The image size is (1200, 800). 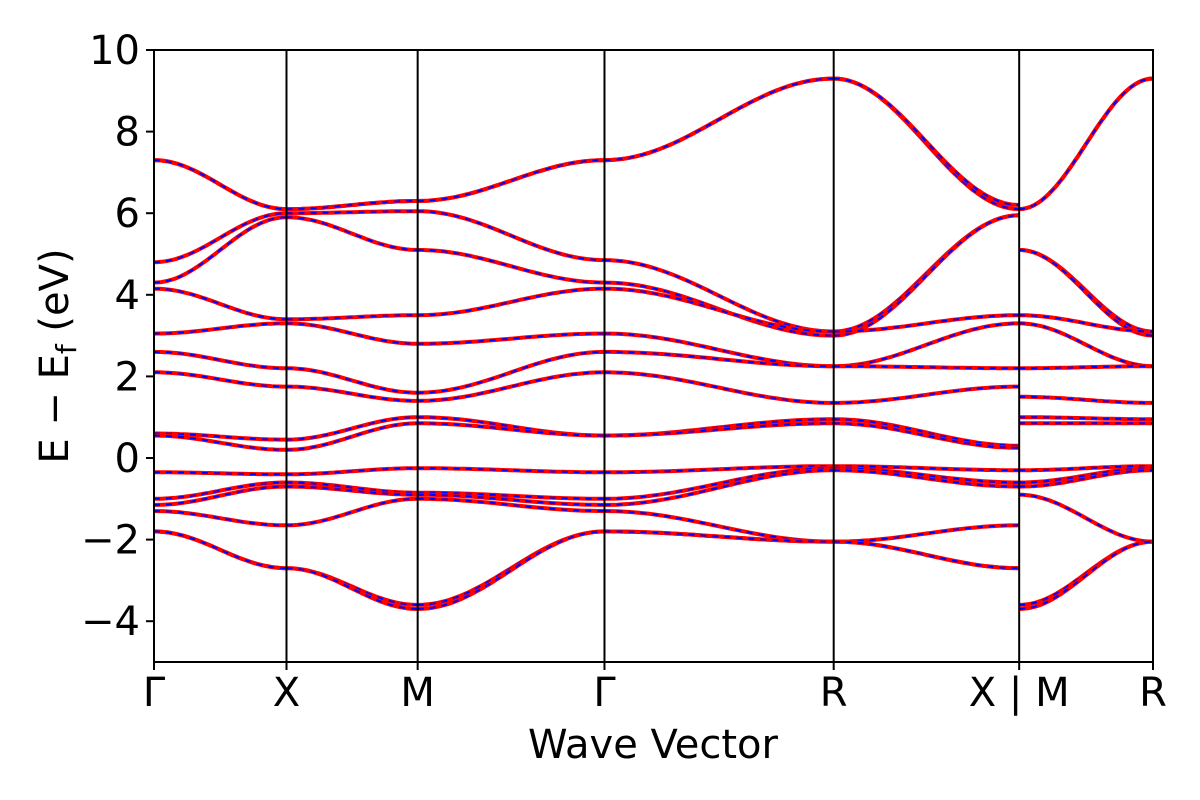 I want to click on x-tick-label: X | M, so click(x=1019, y=693).